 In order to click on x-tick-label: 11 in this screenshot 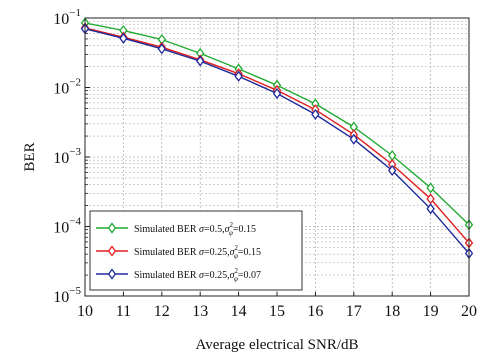, I will do `click(123, 311)`.